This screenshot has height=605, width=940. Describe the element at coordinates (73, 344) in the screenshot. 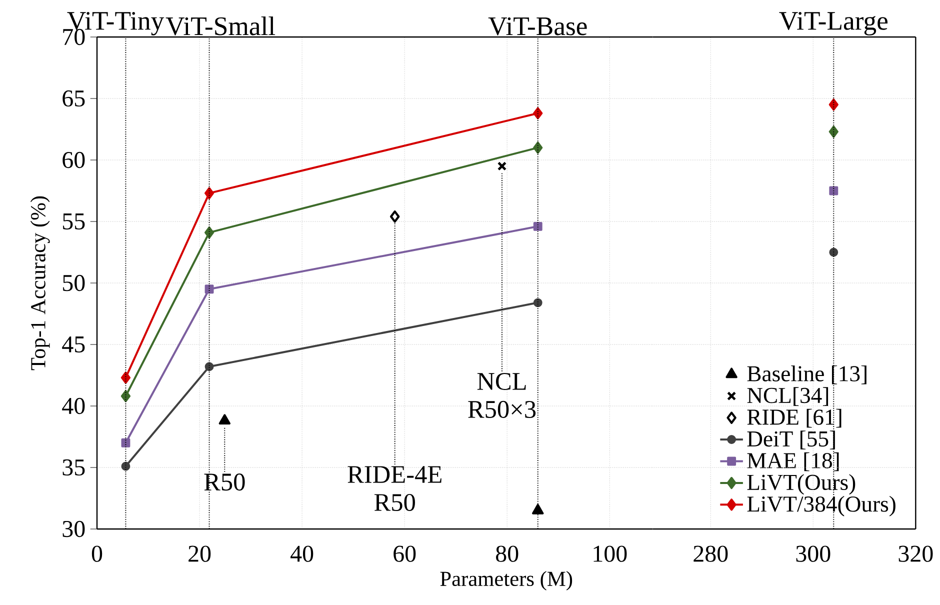

I see `y-tick-label: 45` at that location.